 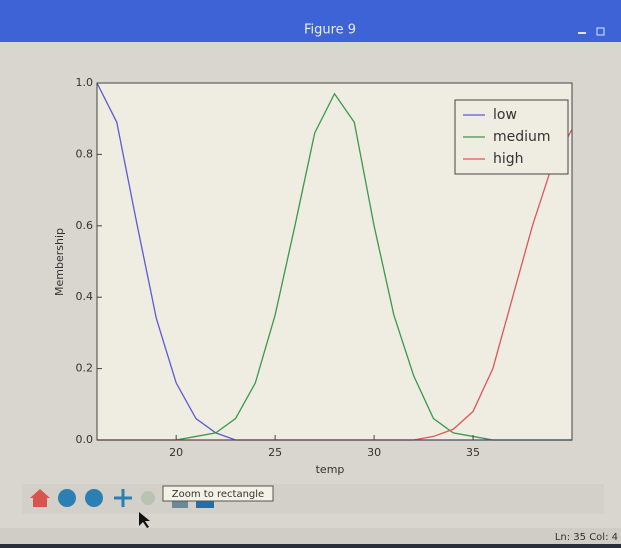 What do you see at coordinates (85, 439) in the screenshot?
I see `y-tick-label: 0.0` at bounding box center [85, 439].